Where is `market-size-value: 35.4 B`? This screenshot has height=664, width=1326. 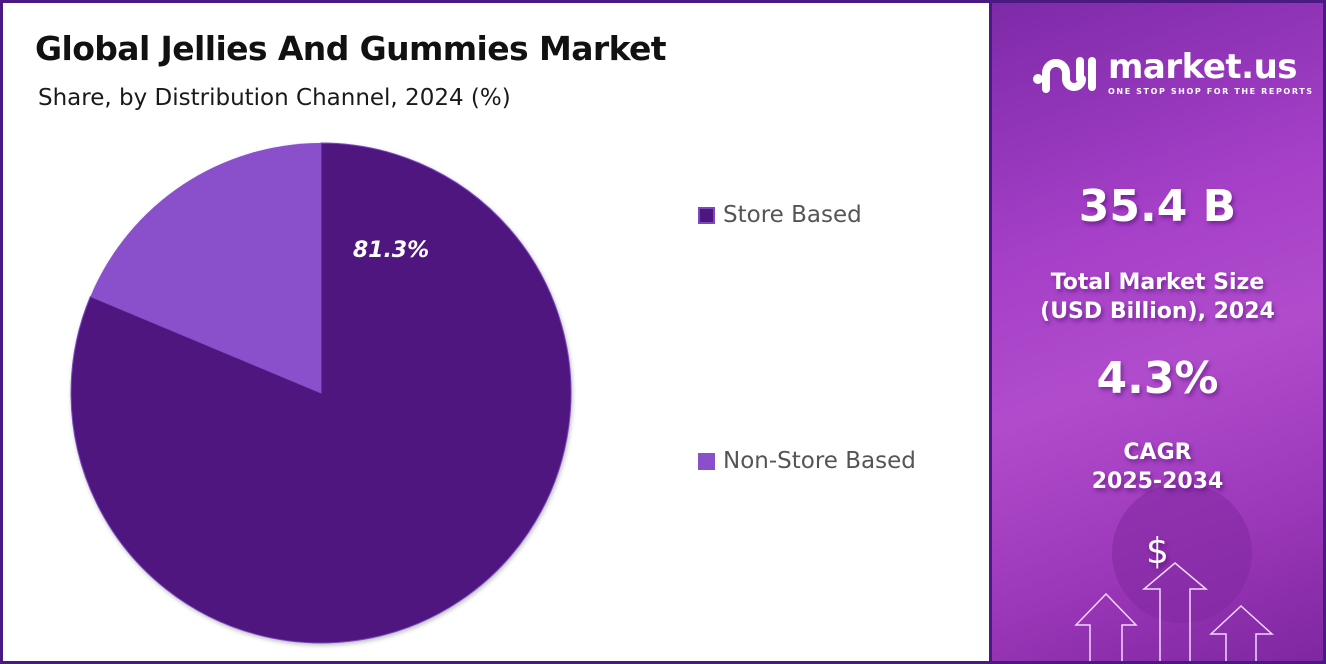
market-size-value: 35.4 B is located at coordinates (1157, 206).